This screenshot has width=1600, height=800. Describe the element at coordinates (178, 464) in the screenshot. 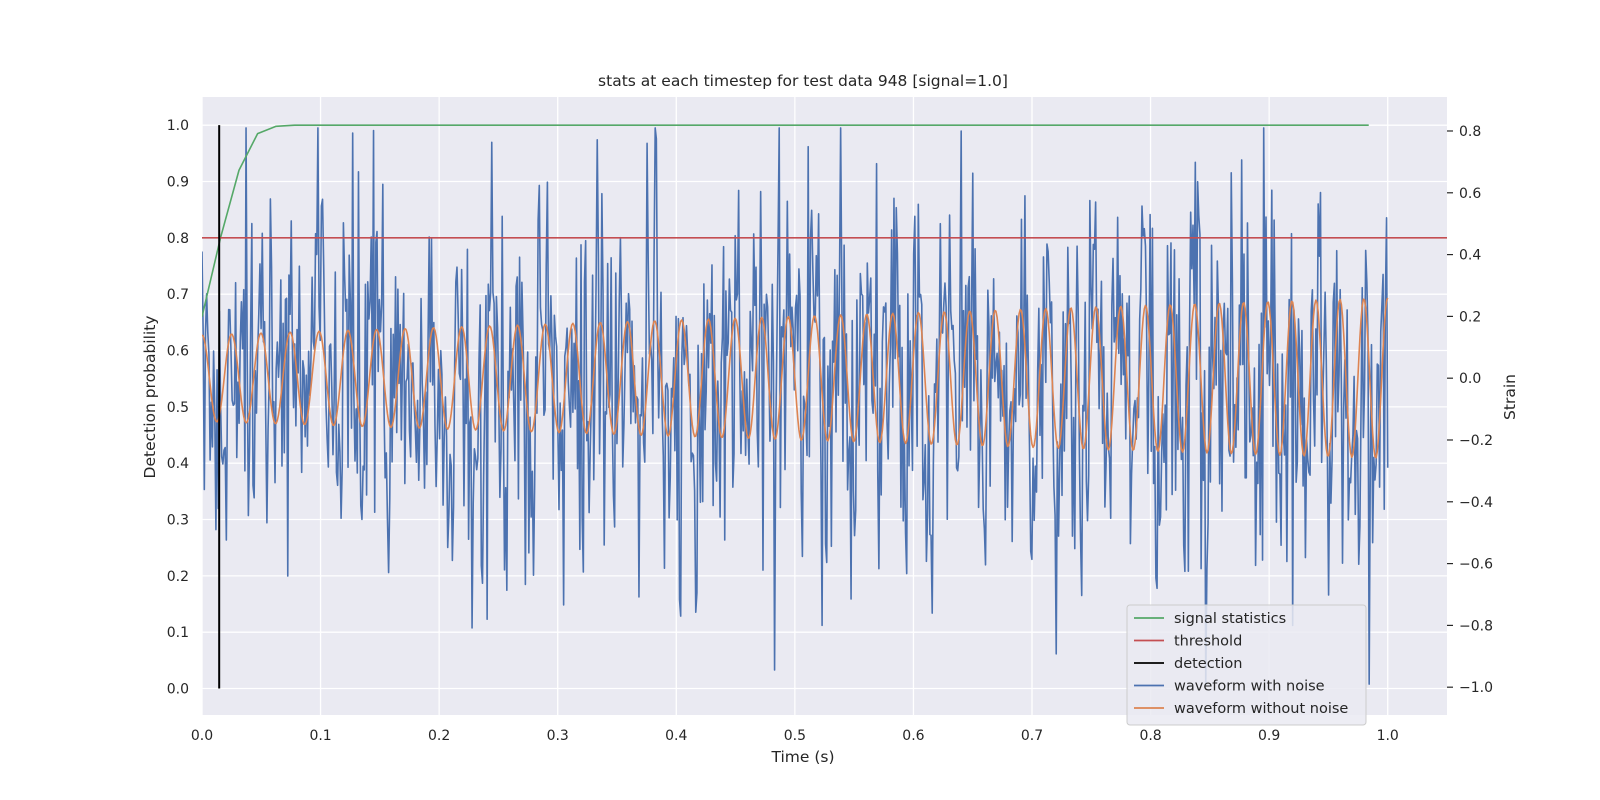

I see `y-left-tick-label: 0.4` at that location.